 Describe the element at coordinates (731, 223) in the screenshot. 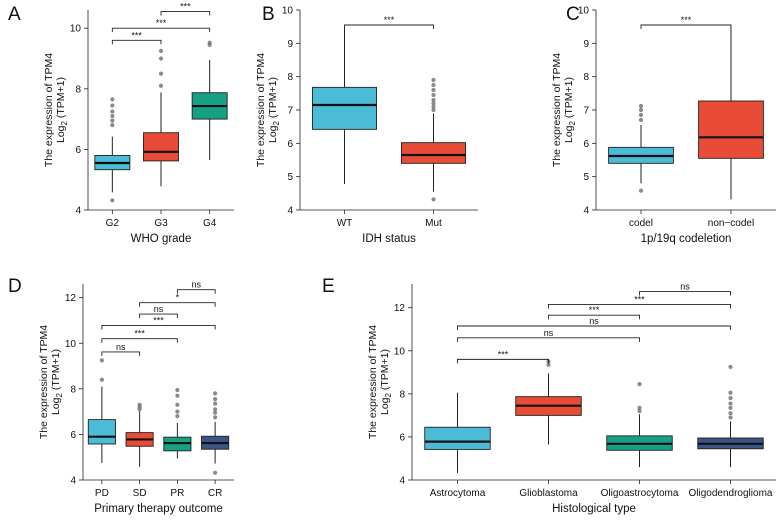

I see `x-tick-label: non−codel` at that location.